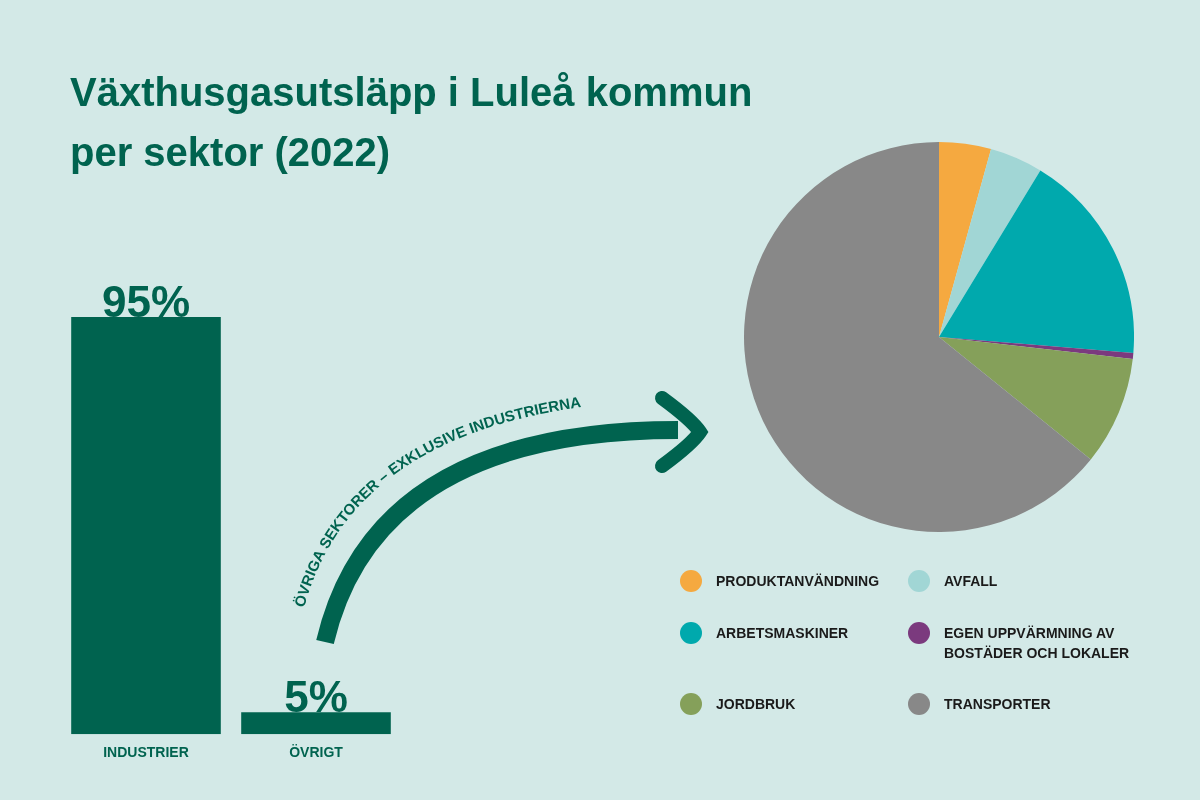 The width and height of the screenshot is (1200, 800). I want to click on legend-label: PRODUKTANVÄNDNING, so click(798, 581).